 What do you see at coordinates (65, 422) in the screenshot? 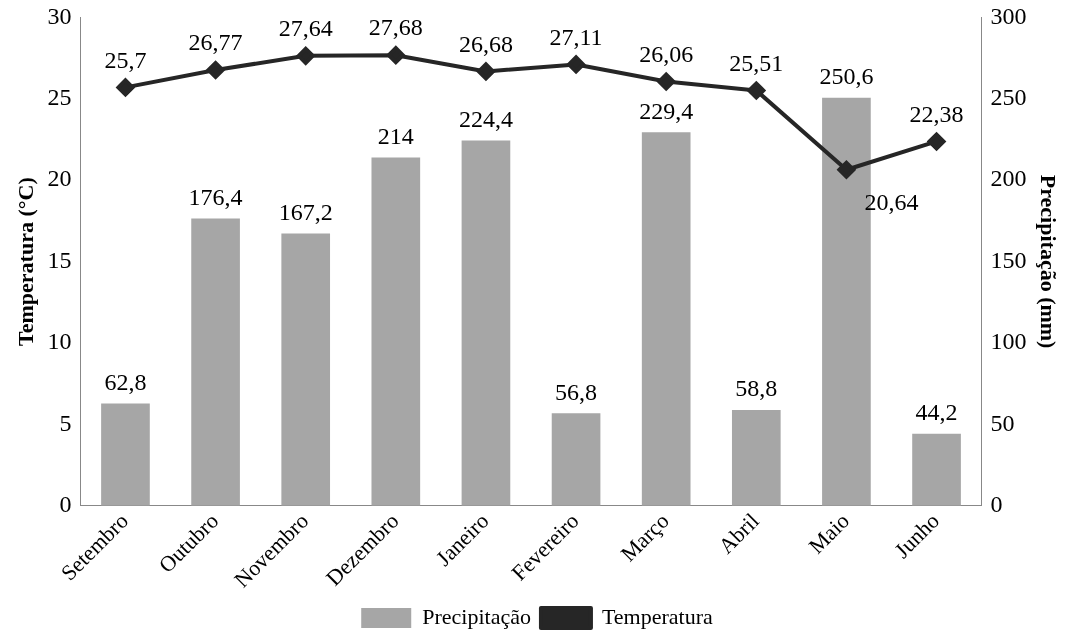
I see `y-tick-label: 5` at bounding box center [65, 422].